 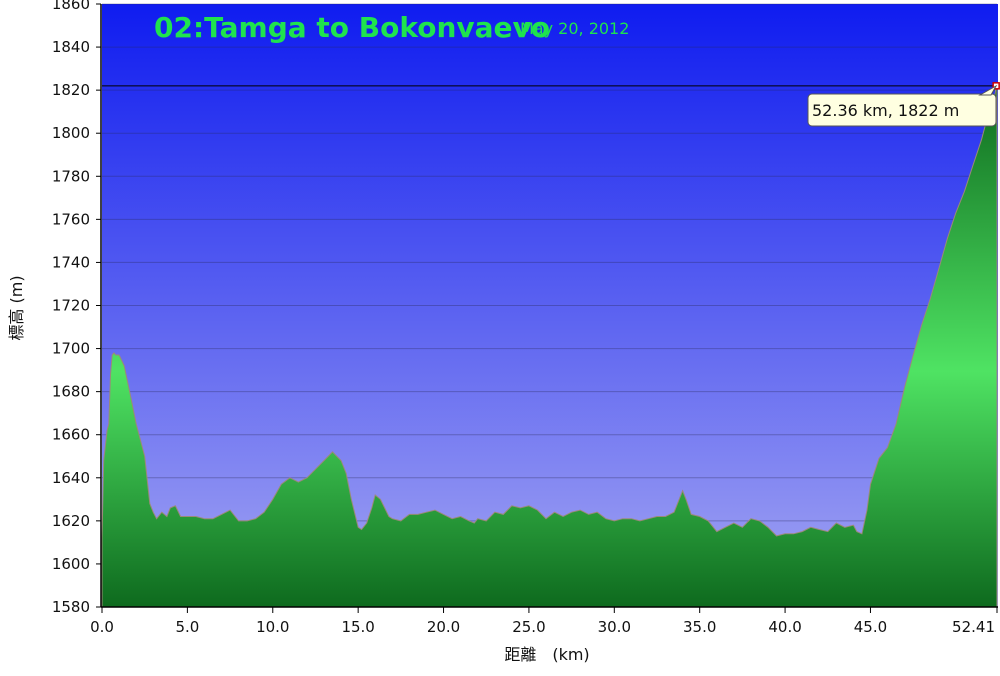 What do you see at coordinates (988, 90) in the screenshot?
I see `tooltip-pointer` at bounding box center [988, 90].